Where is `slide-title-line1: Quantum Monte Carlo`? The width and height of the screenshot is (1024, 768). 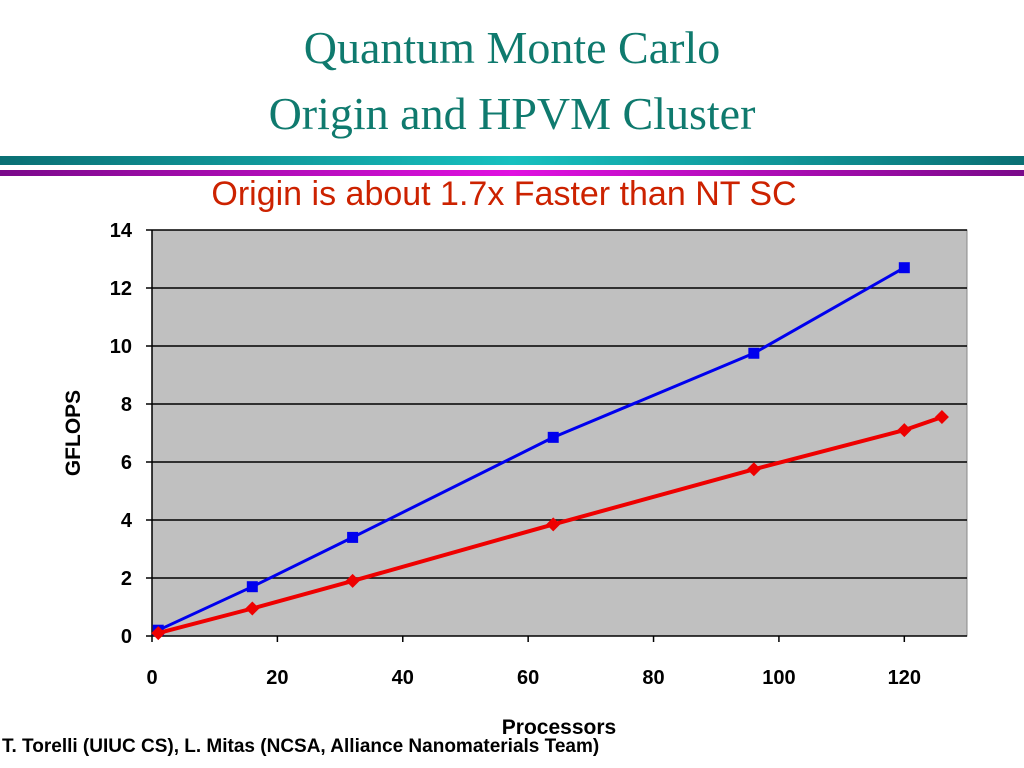 slide-title-line1: Quantum Monte Carlo is located at coordinates (512, 47).